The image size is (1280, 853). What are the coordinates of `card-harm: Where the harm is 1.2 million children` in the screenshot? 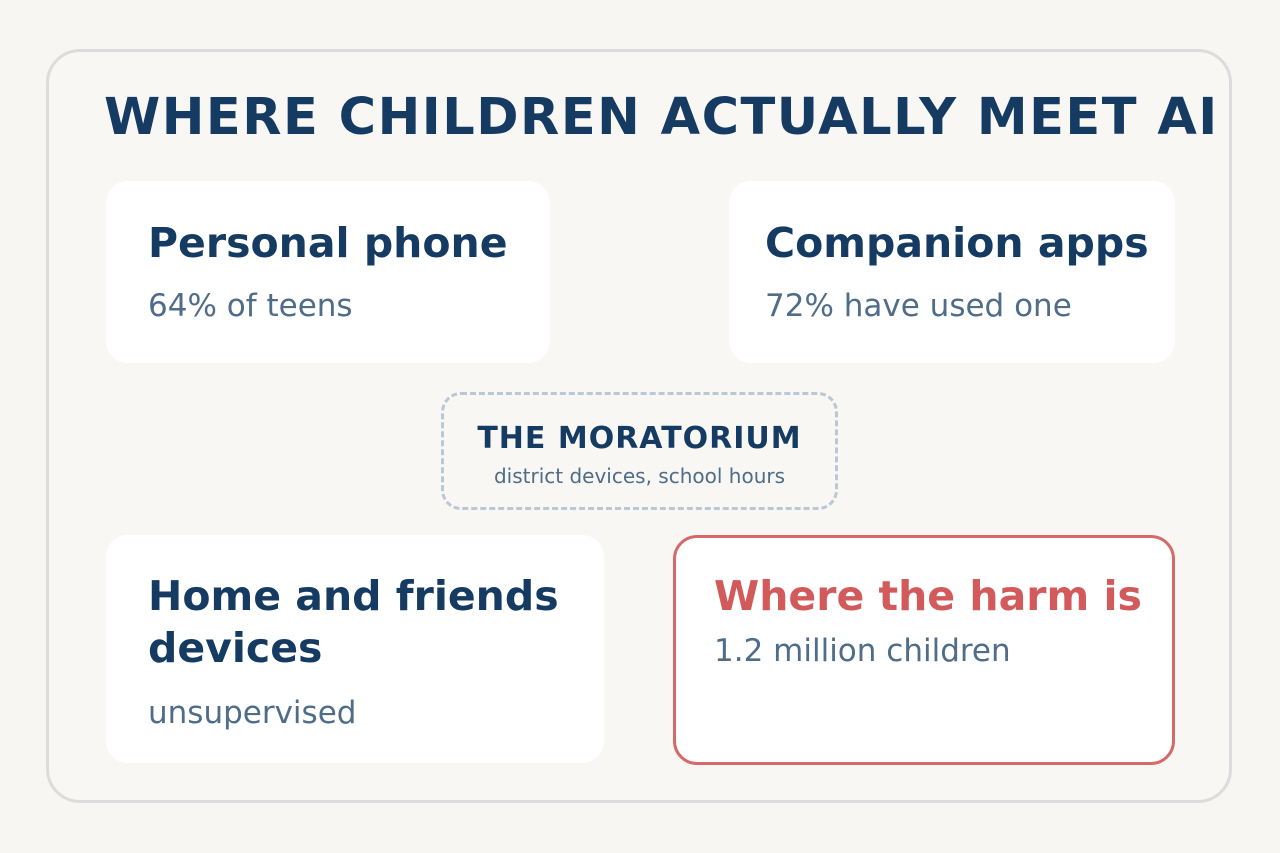 It's located at (924, 650).